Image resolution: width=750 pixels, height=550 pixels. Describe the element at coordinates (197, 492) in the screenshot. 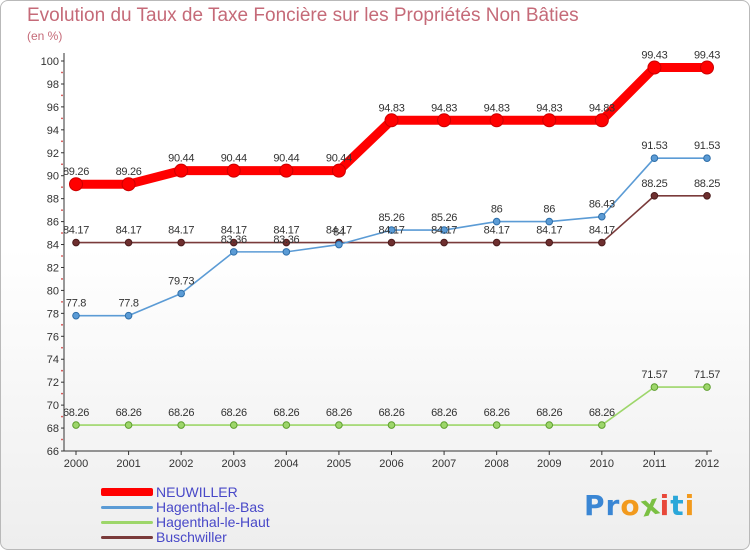

I see `legend-label: NEUWILLER` at that location.